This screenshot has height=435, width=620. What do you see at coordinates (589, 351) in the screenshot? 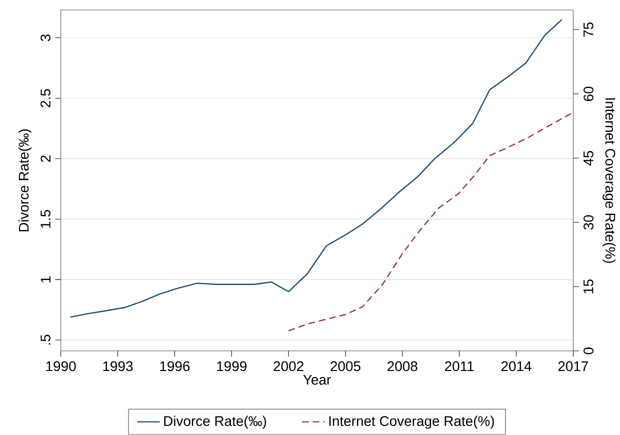
I see `y2-tick-label: 0` at bounding box center [589, 351].